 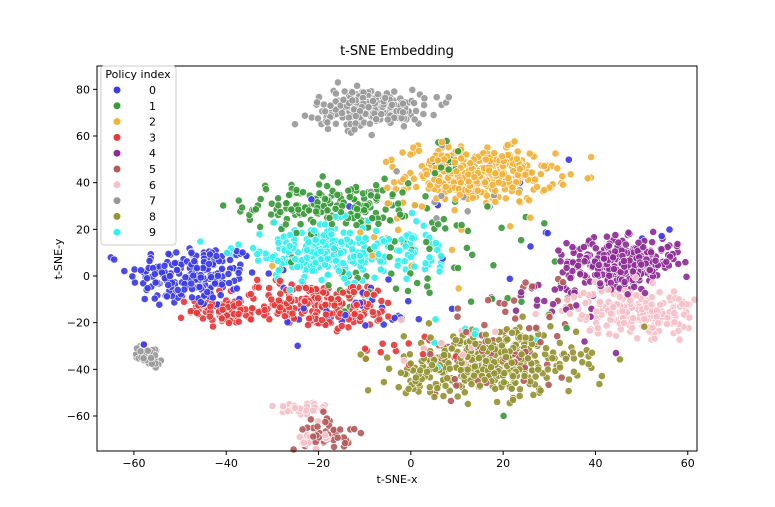 I want to click on x-tick-label: −20, so click(x=318, y=463).